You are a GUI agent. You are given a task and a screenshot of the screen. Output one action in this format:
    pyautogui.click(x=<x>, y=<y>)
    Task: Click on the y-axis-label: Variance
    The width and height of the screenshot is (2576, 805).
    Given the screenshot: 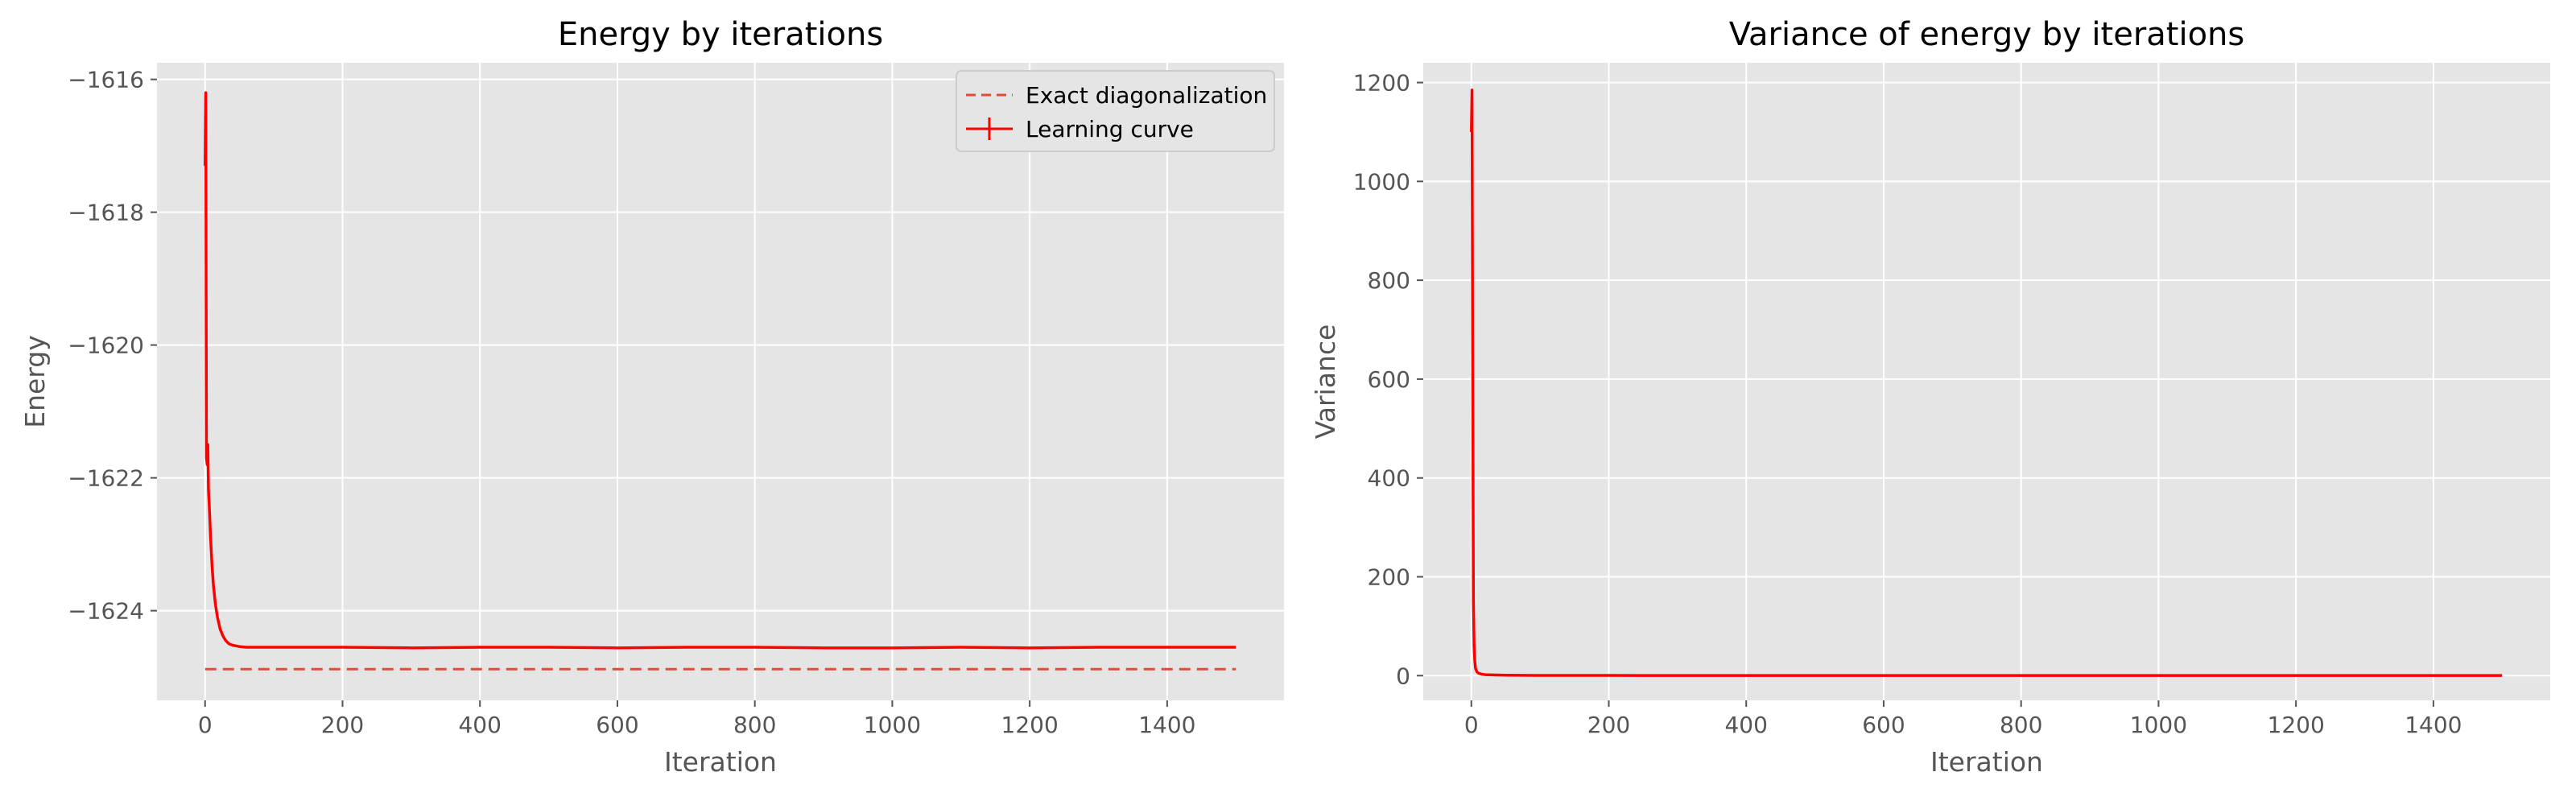 What is the action you would take?
    pyautogui.click(x=1325, y=382)
    